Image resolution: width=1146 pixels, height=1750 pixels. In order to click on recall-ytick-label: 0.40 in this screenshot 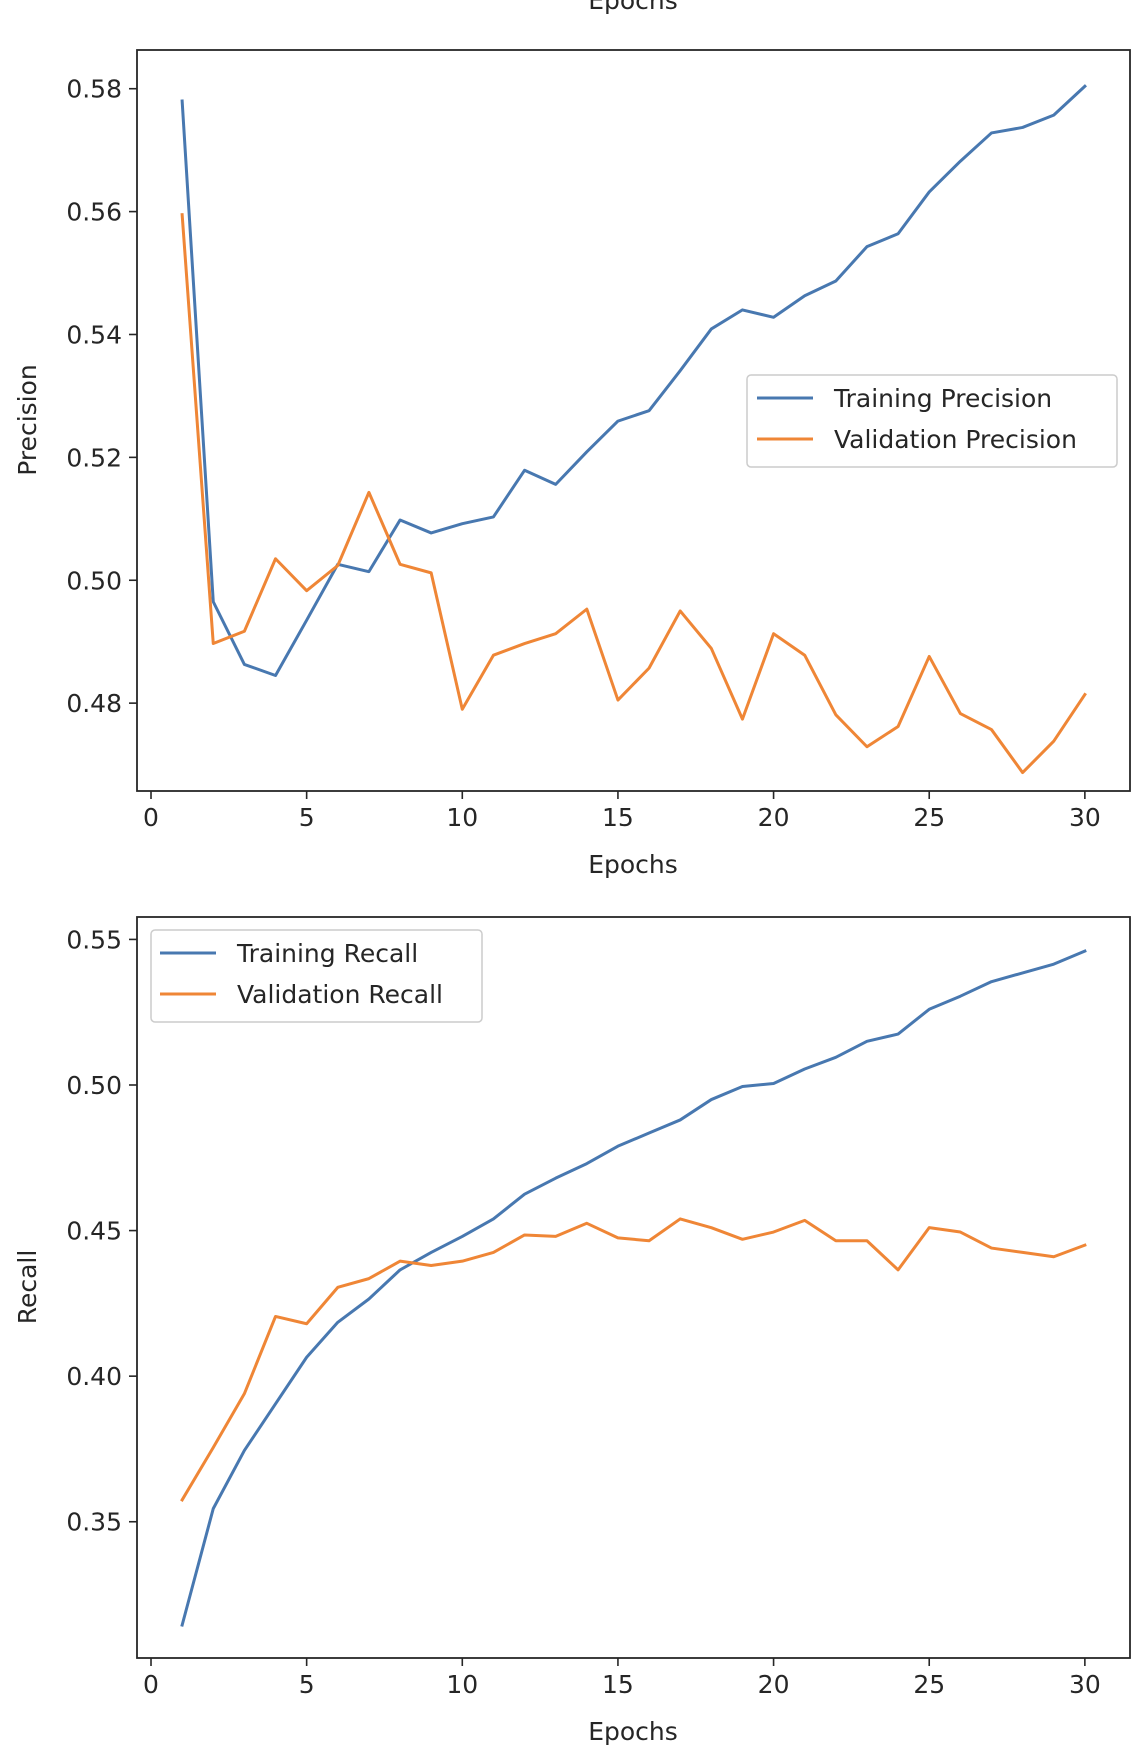, I will do `click(94, 1376)`.